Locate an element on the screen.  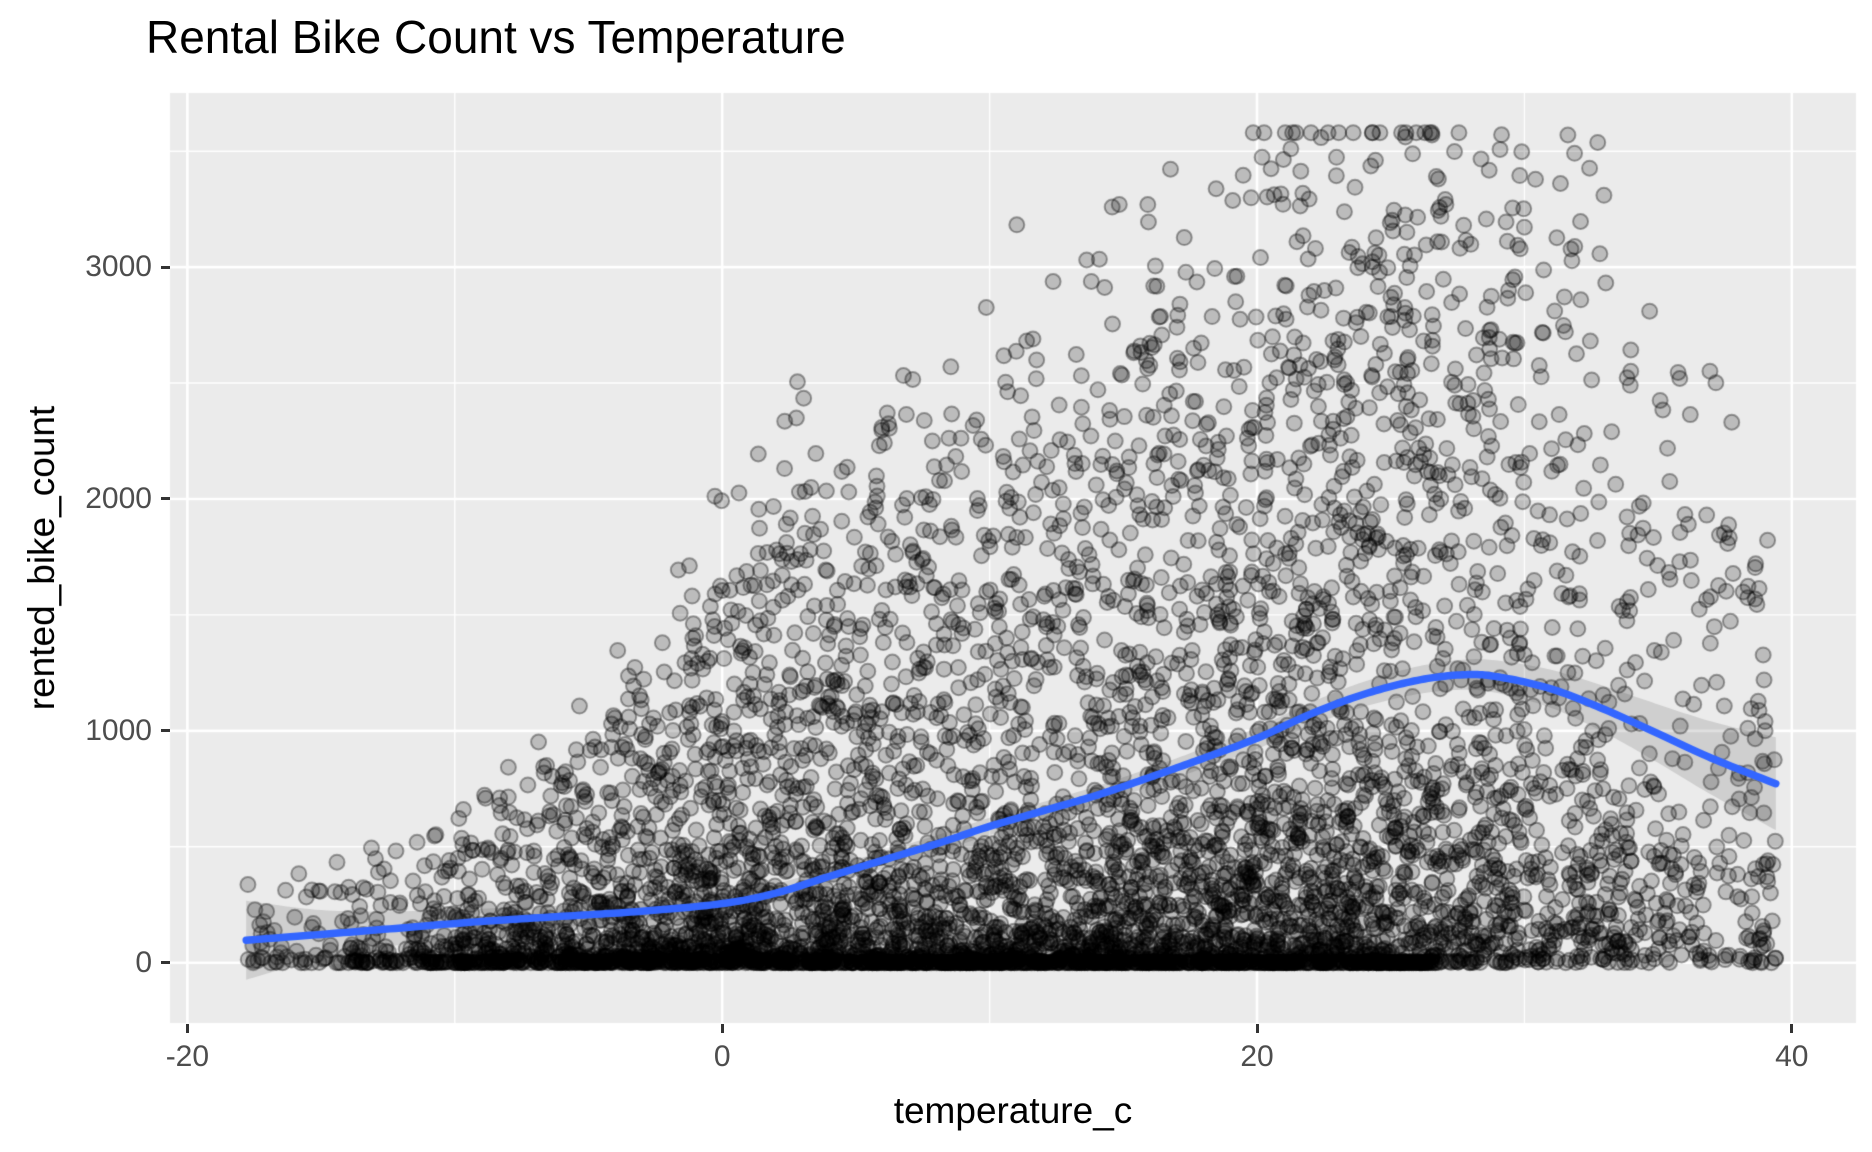
x-tick-label: -20 is located at coordinates (187, 1056).